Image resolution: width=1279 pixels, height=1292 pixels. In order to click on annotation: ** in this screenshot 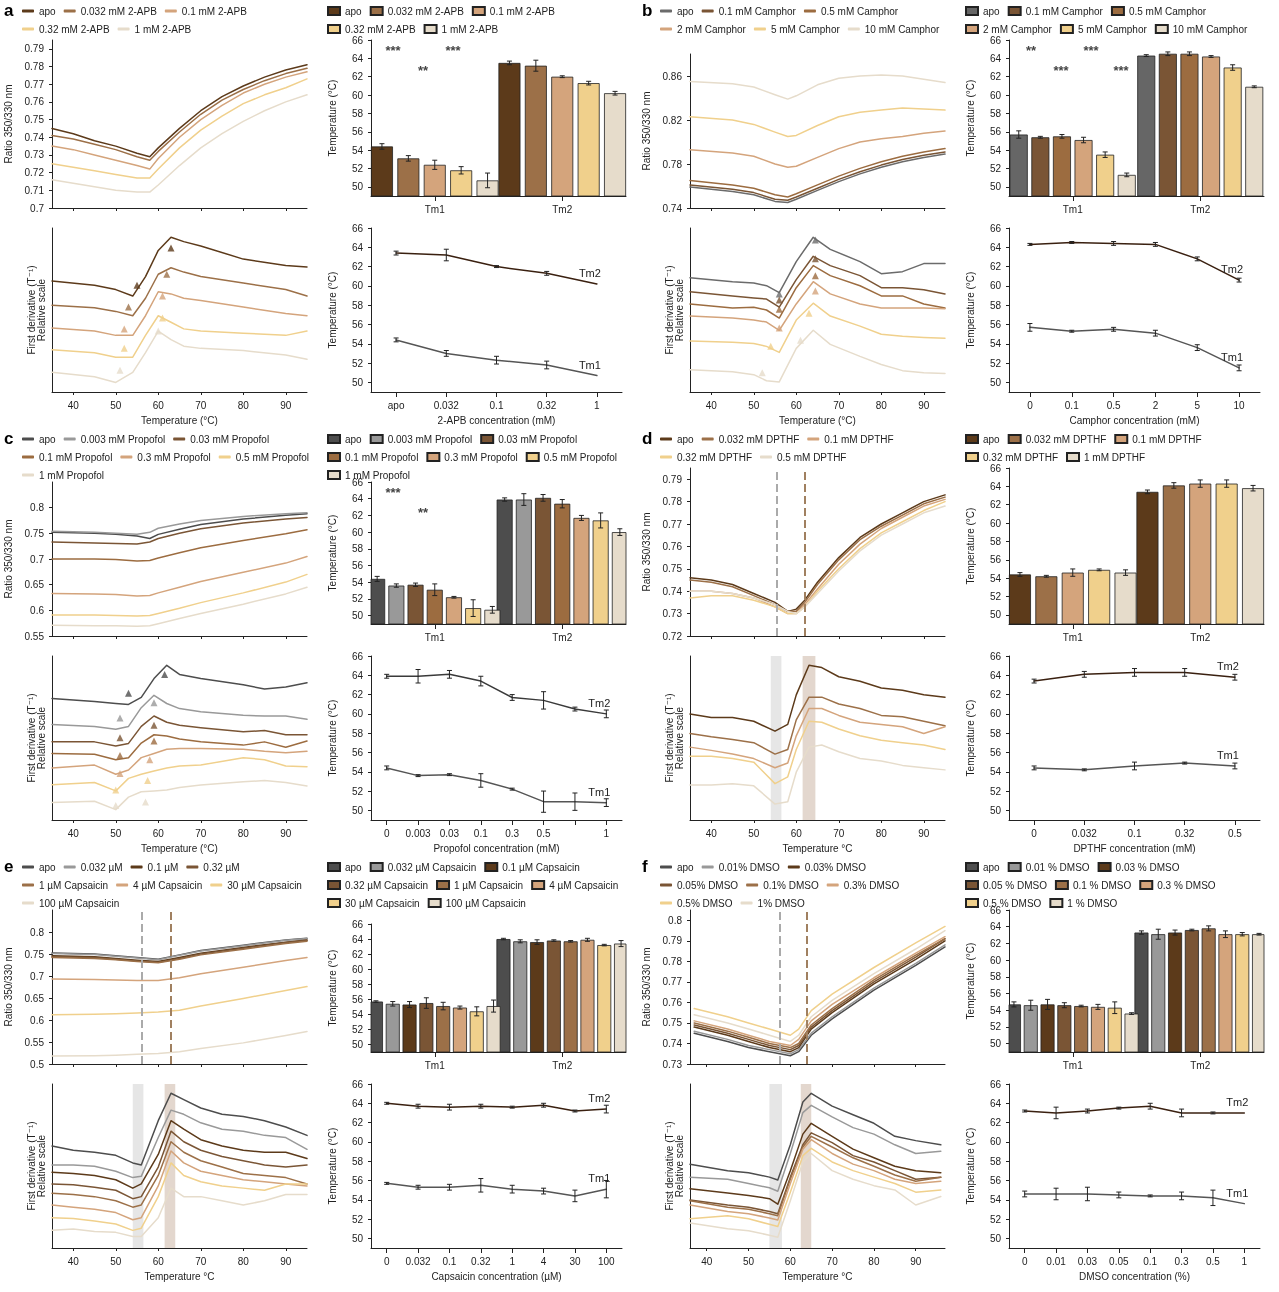, I will do `click(423, 70)`.